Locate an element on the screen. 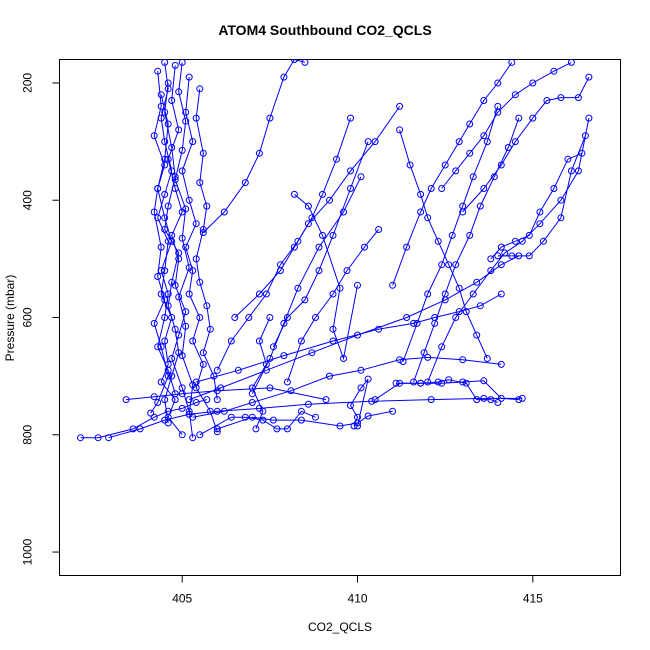 The image size is (650, 650). y-tick-label: 400 is located at coordinates (28, 200).